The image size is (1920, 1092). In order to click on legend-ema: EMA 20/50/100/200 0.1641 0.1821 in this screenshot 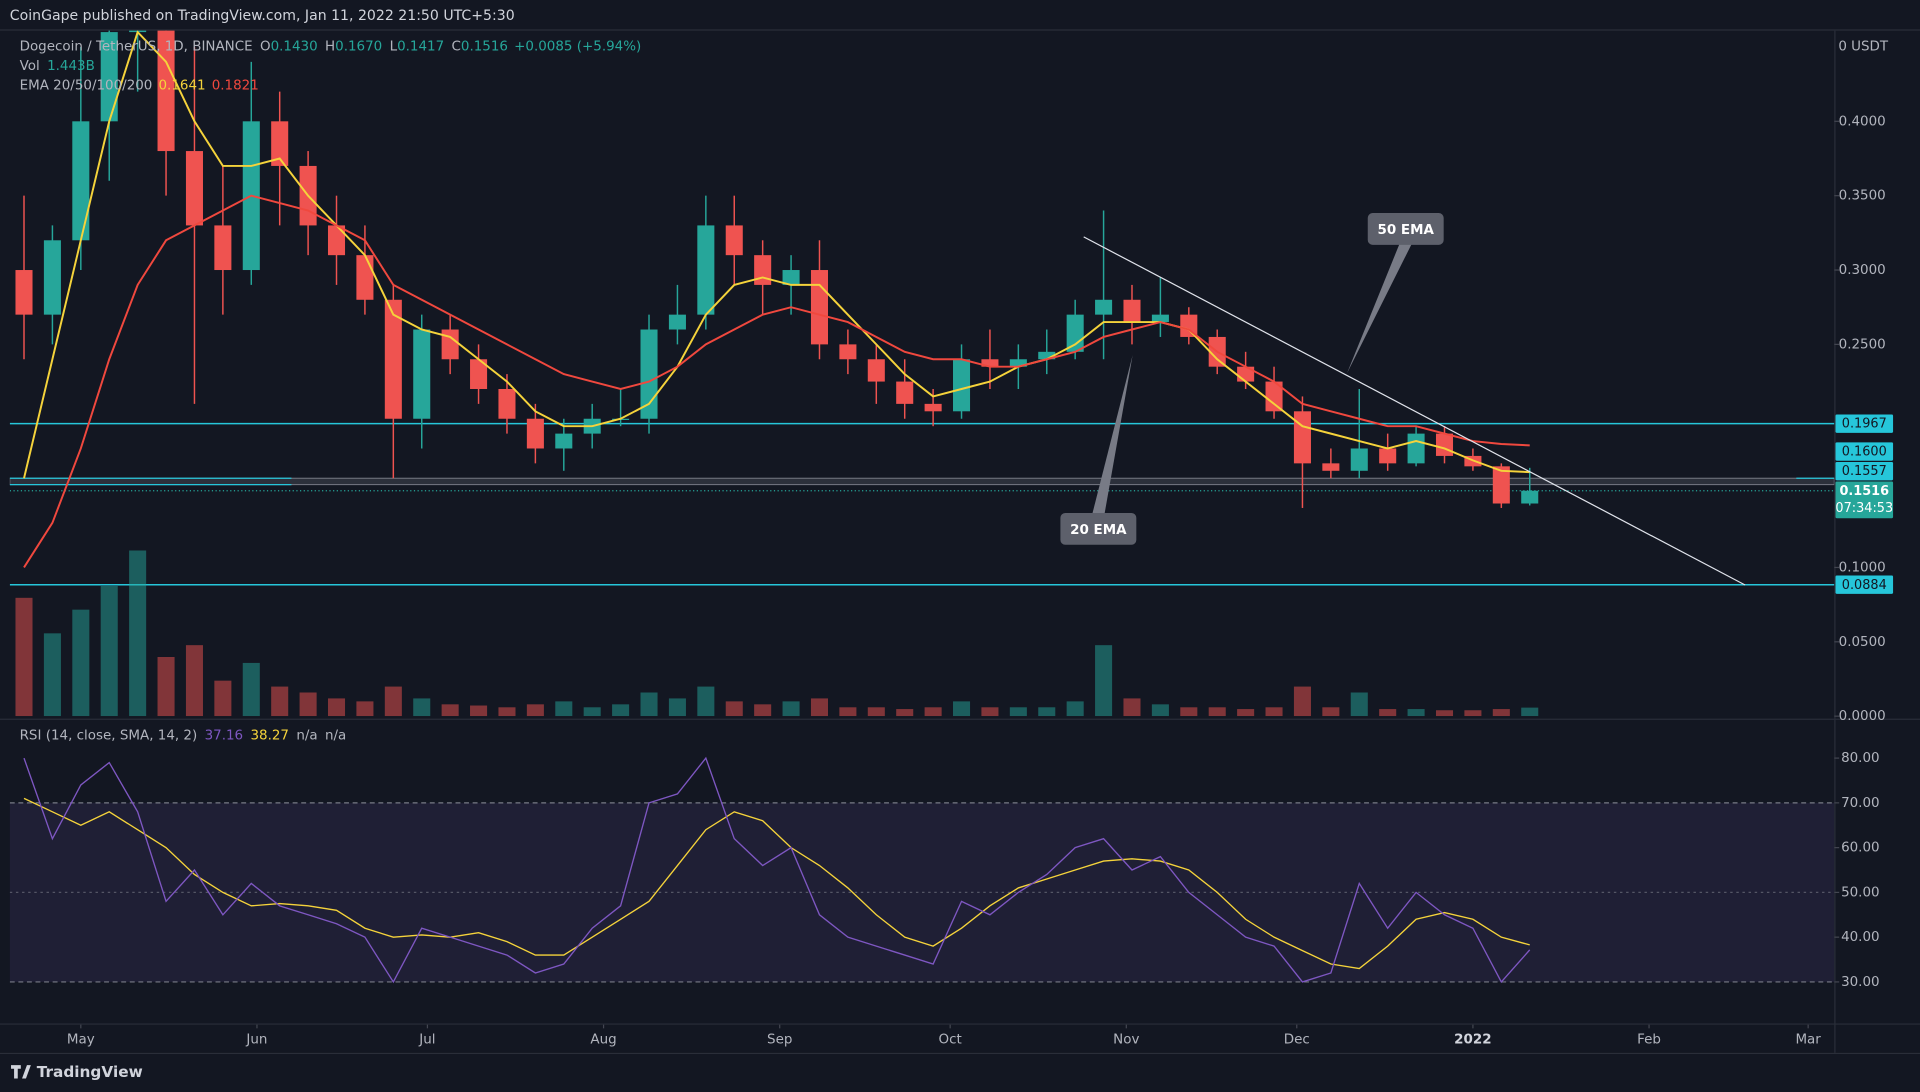, I will do `click(139, 86)`.